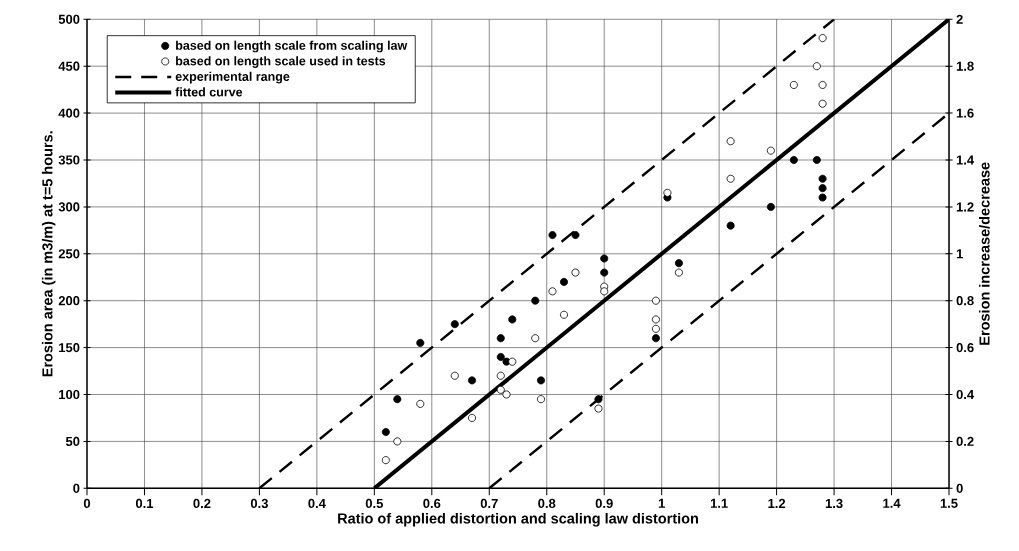  Describe the element at coordinates (209, 92) in the screenshot. I see `legend-label: fitted curve` at that location.